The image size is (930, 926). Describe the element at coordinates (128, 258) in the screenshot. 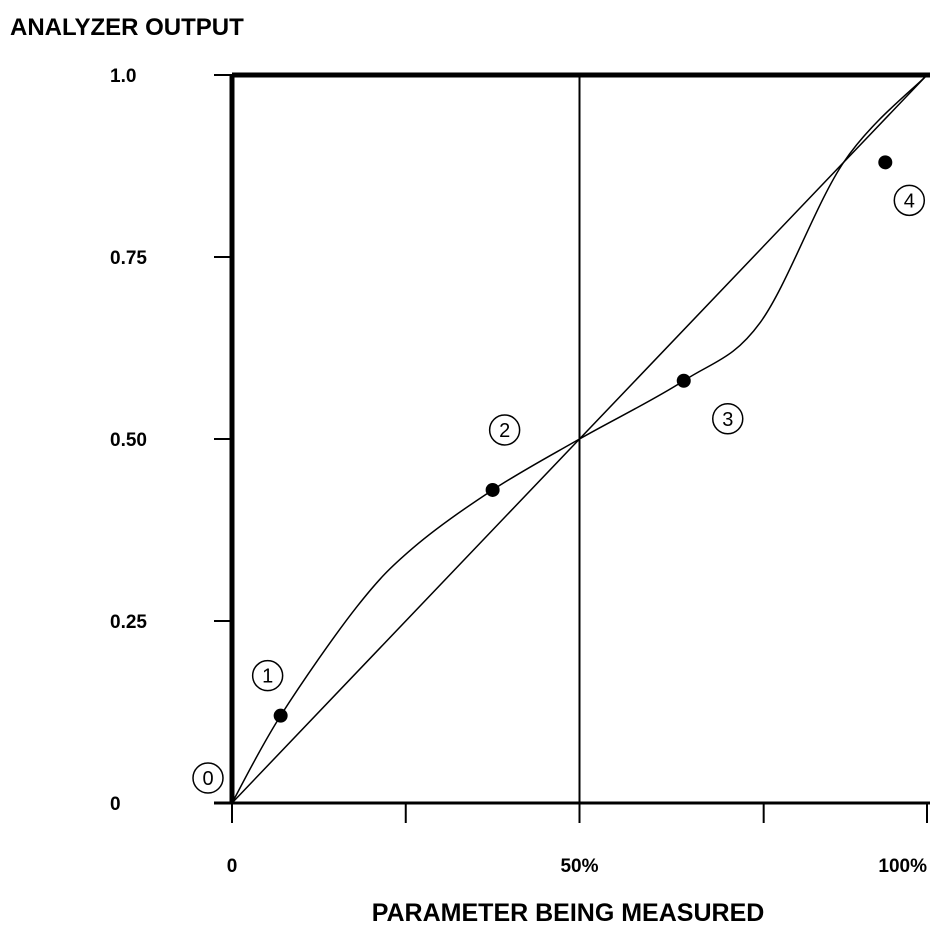

I see `y-tick-label: 0.75` at that location.